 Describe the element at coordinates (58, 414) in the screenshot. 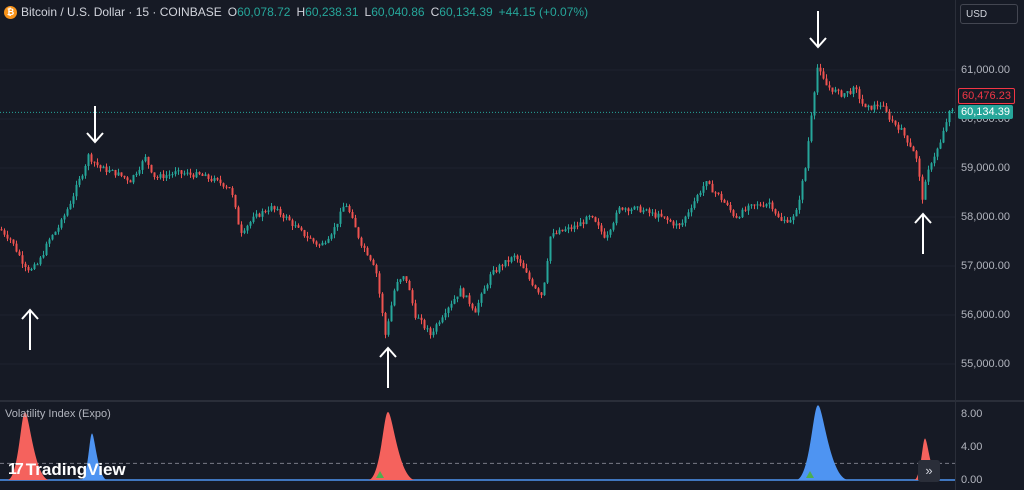

I see `indicator-title: Volatility Index (Expo)` at that location.